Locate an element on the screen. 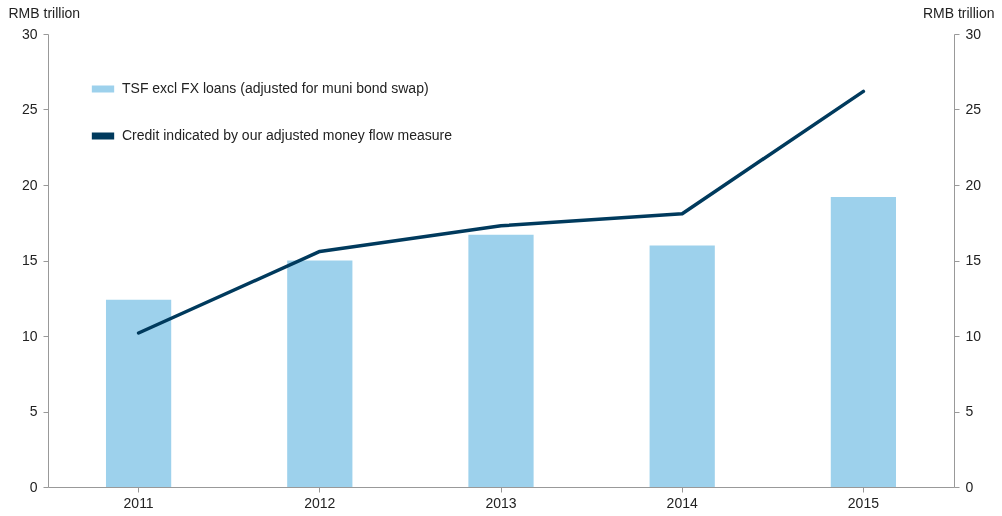  y-tick-label: 30 is located at coordinates (29, 33).